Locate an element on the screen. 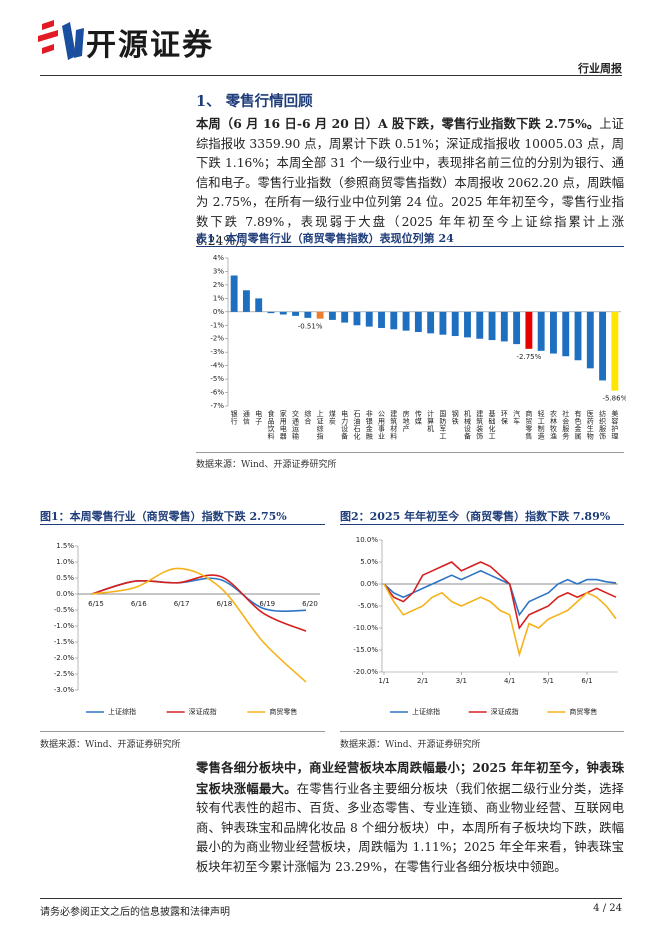  logo-icon is located at coordinates (61, 40).